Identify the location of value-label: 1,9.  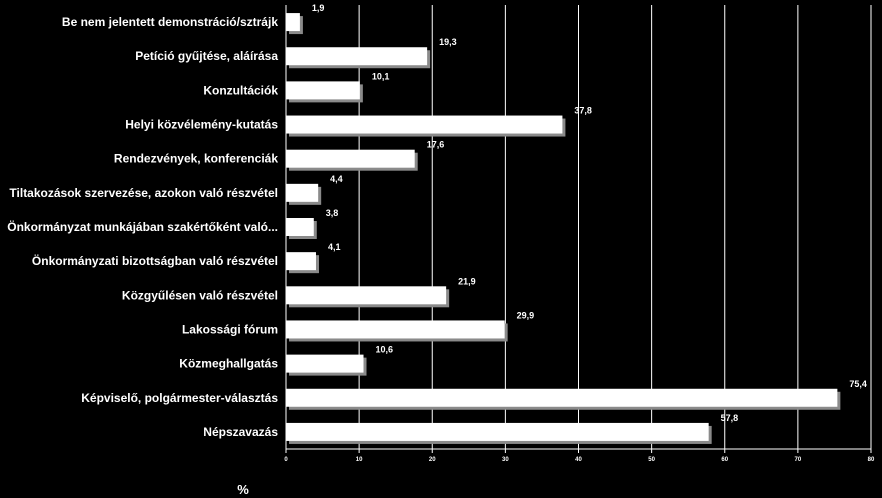
(318, 8).